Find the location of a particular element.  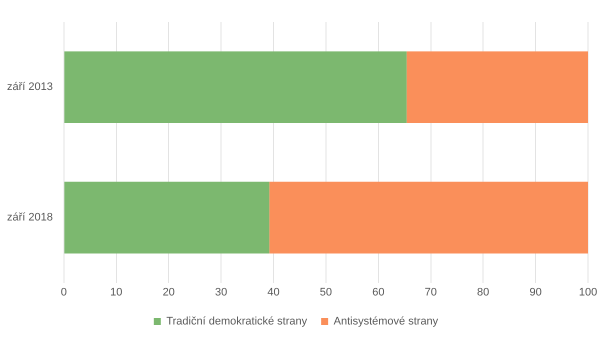

y-tick-label: září 2018 is located at coordinates (29, 218).